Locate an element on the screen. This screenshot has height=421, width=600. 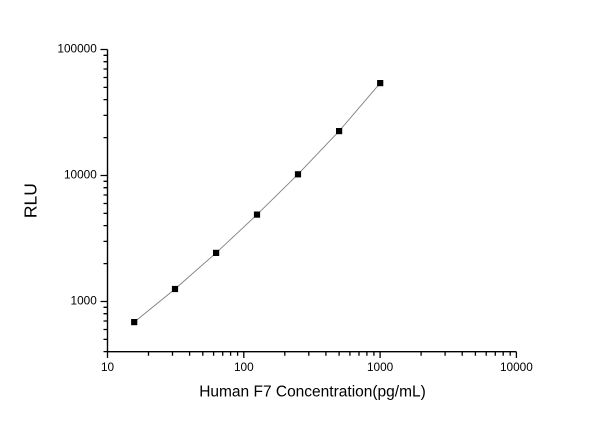
svg-text: 100 is located at coordinates (244, 367).